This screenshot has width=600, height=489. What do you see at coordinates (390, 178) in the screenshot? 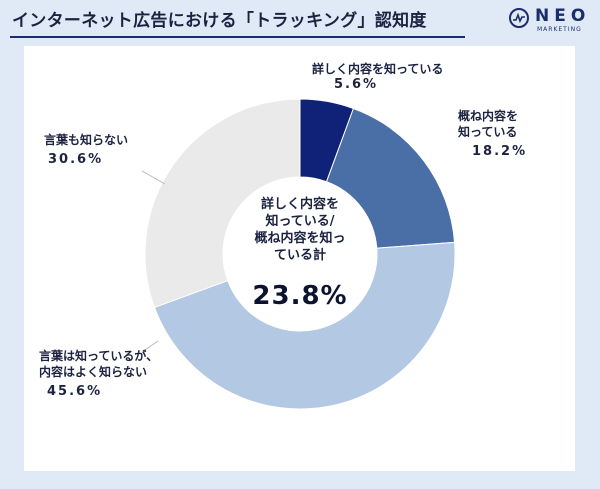
I see `slice-general-knowledge` at bounding box center [390, 178].